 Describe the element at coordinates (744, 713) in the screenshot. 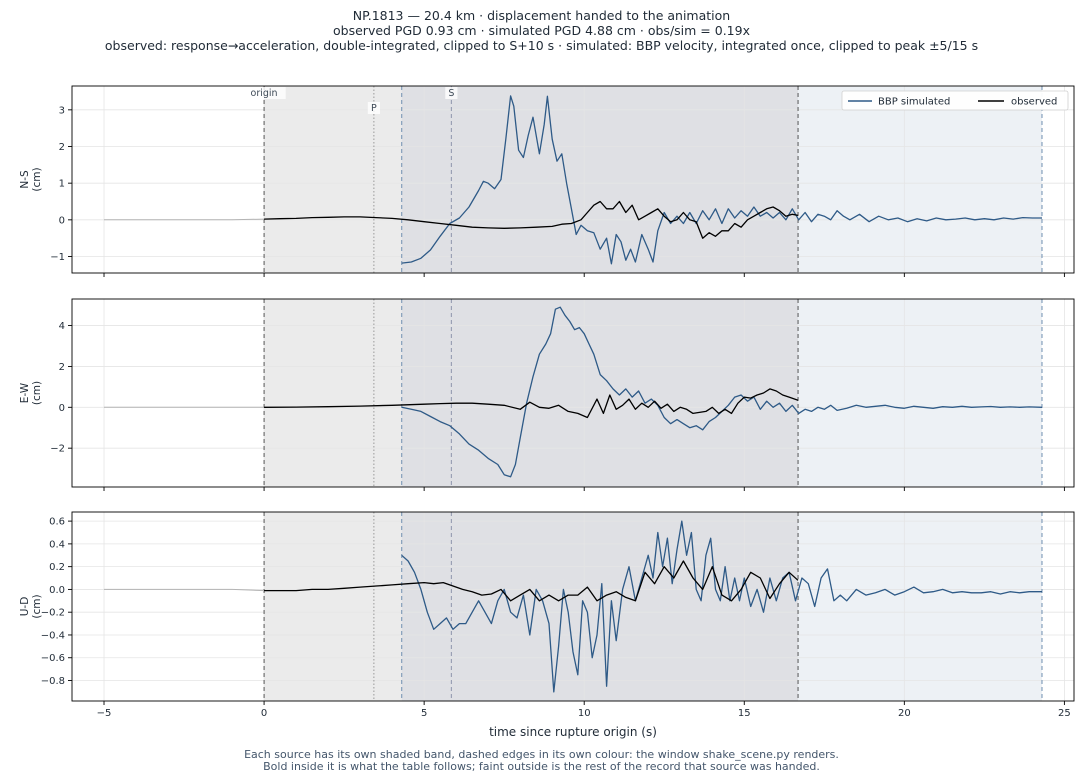

I see `x-tick-label: 15` at that location.